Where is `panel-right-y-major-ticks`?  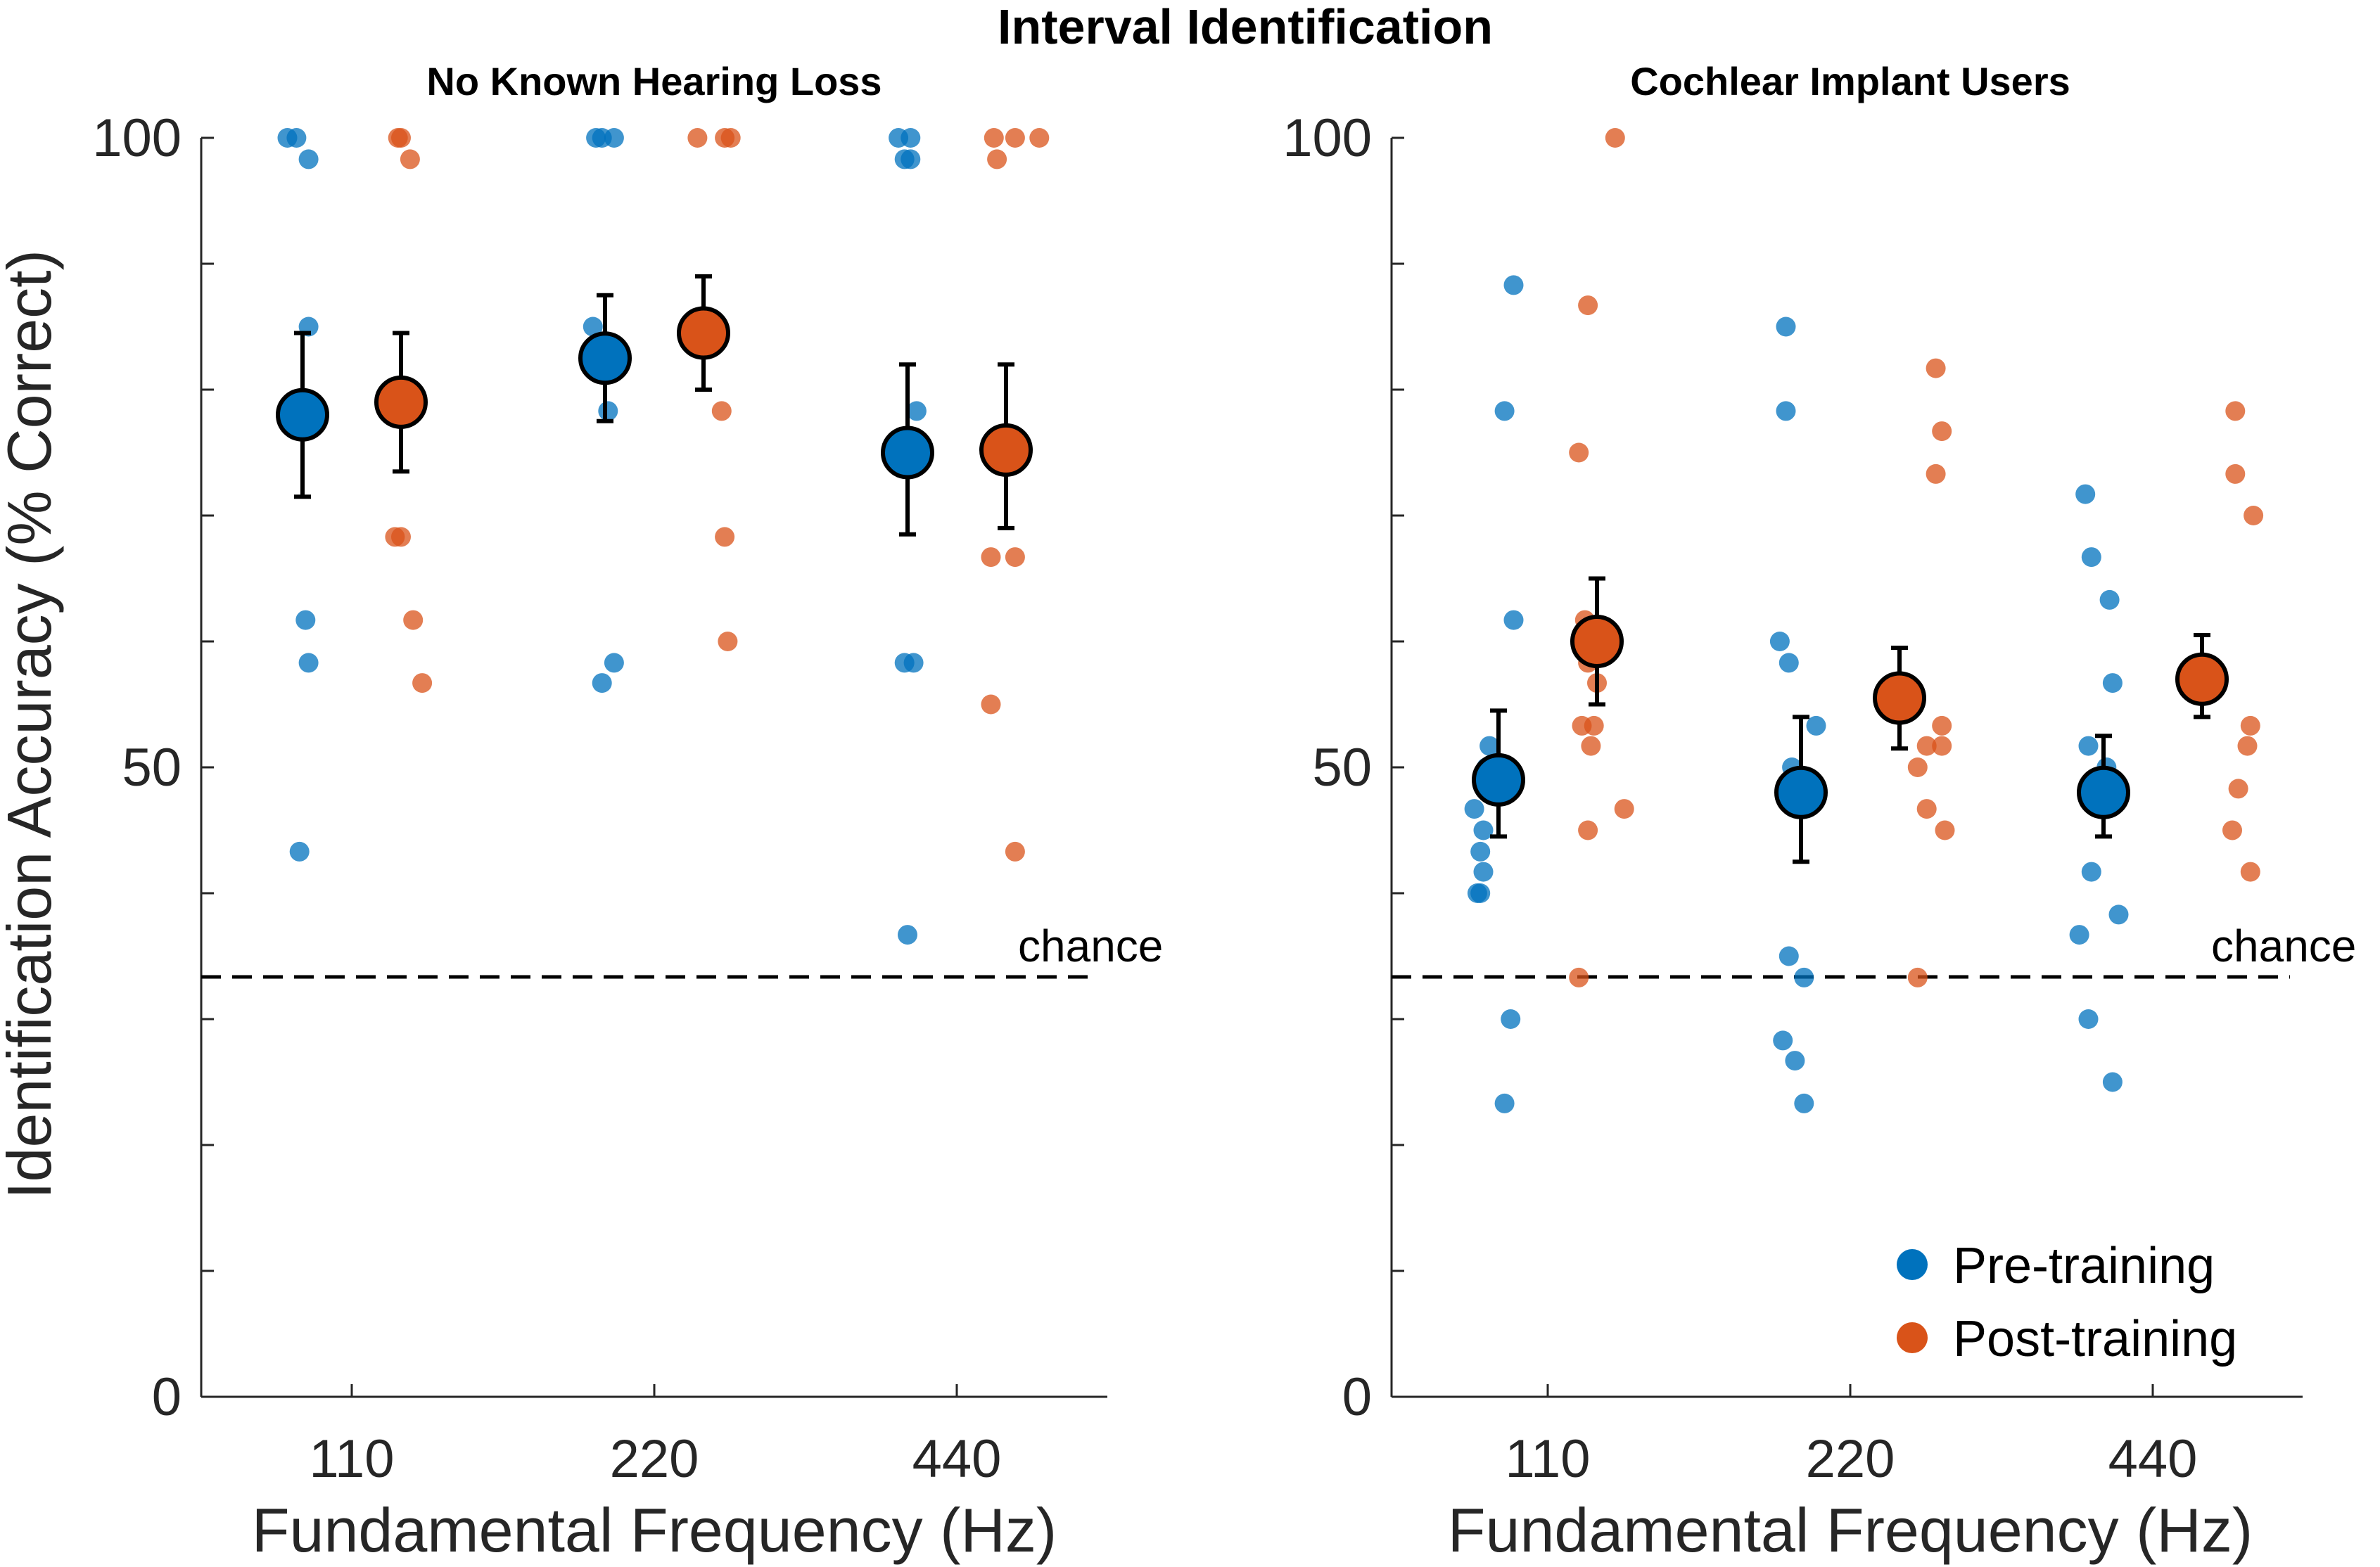
panel-right-y-major-ticks is located at coordinates (1398, 452).